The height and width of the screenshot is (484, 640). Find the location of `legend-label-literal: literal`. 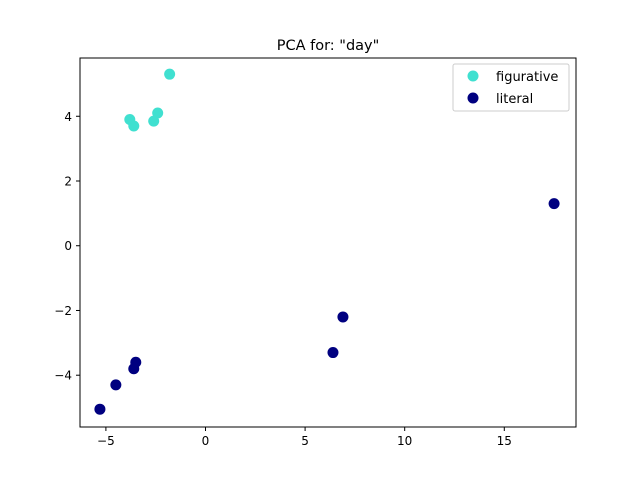

legend-label-literal: literal is located at coordinates (514, 99).